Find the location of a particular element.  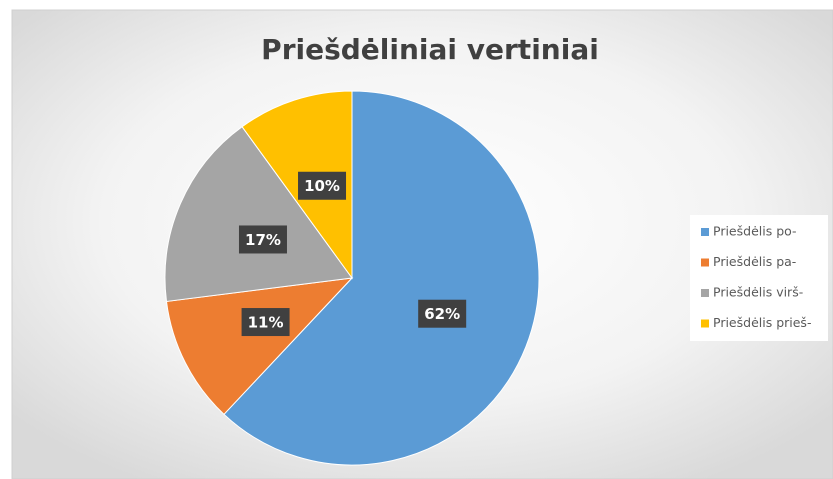

data-label: 62% is located at coordinates (442, 314).